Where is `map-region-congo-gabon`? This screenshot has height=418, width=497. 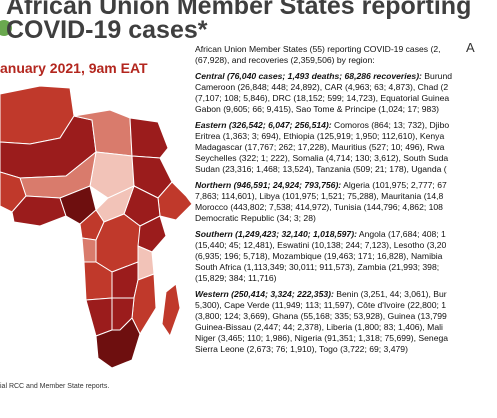
map-region-congo-gabon is located at coordinates (89, 250).